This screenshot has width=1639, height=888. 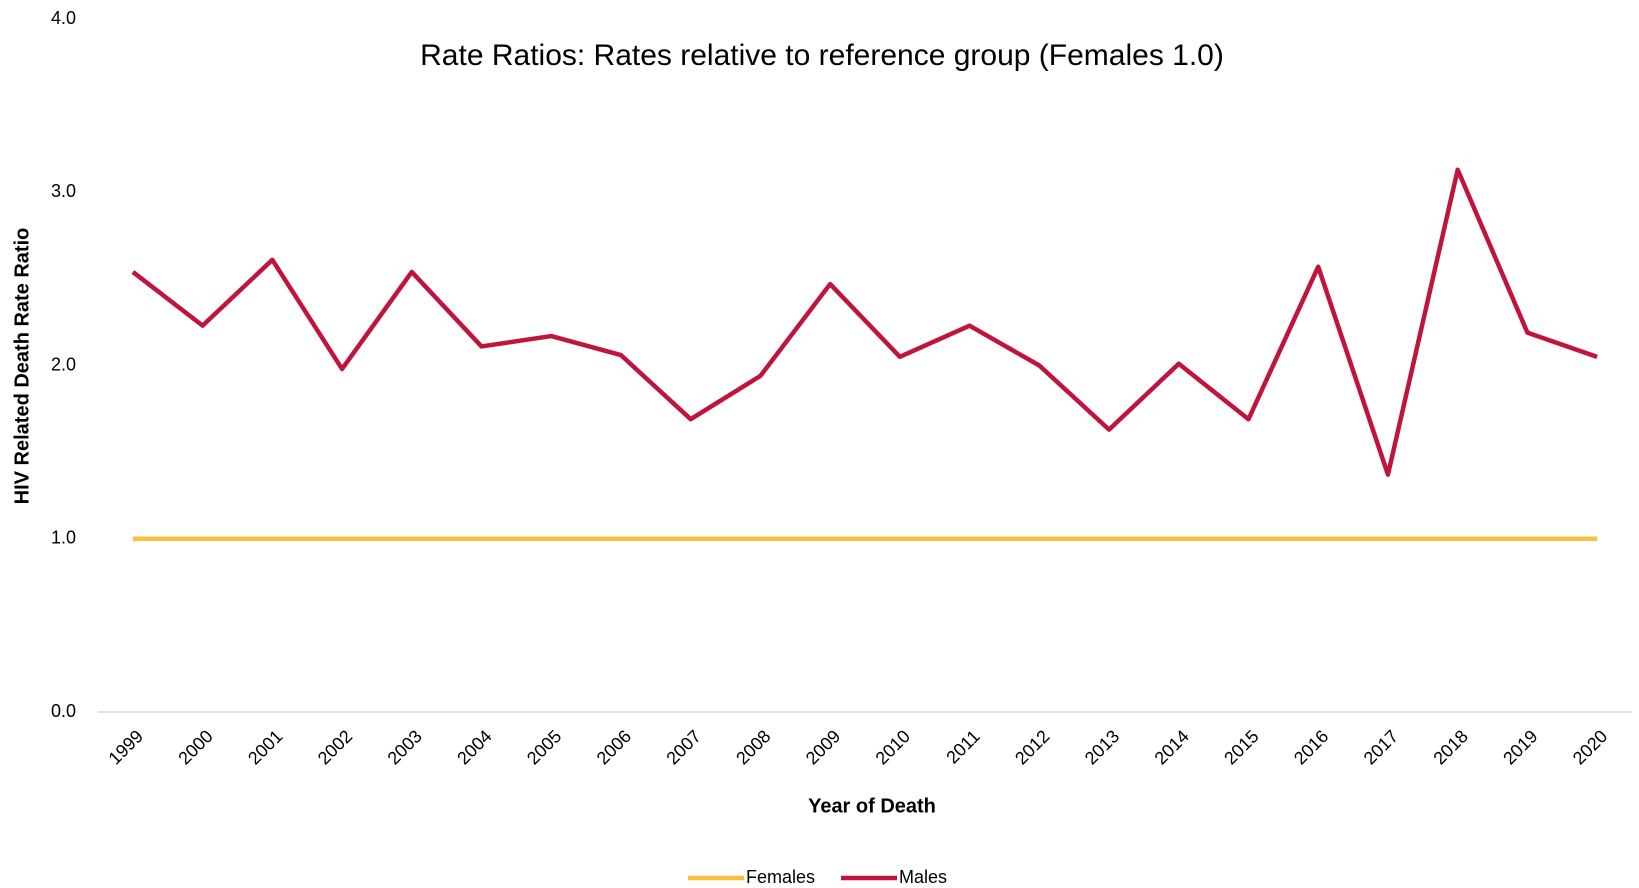 What do you see at coordinates (923, 877) in the screenshot?
I see `legend-label: Males` at bounding box center [923, 877].